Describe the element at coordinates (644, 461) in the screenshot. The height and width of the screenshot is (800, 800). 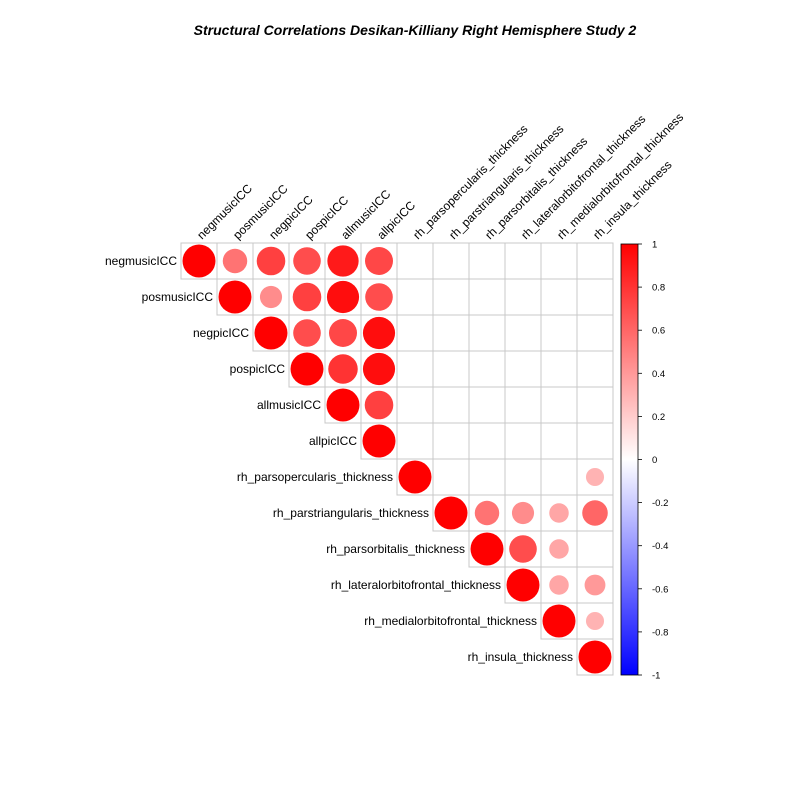
I see `colorbar: 1 0.8 0.6 0.4 0.2 0 -0.2 -0.4 -0.6 -0.8 -1` at that location.